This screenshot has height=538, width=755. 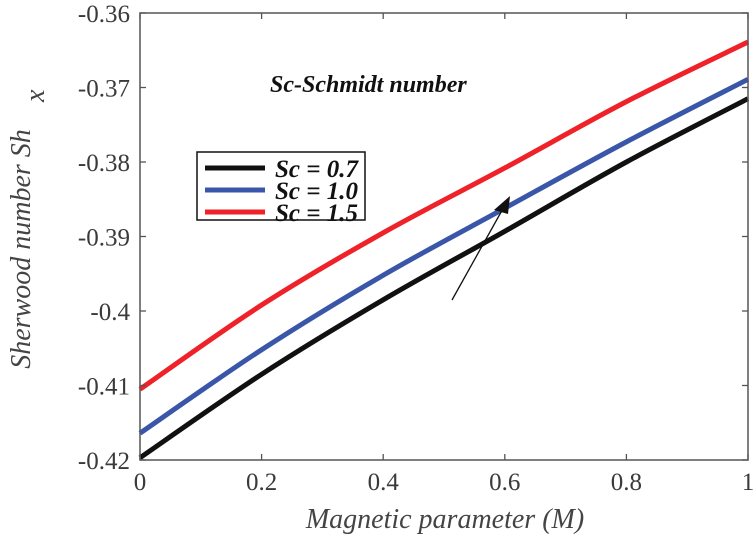 I want to click on y-tick-label: -0.39, so click(x=104, y=238).